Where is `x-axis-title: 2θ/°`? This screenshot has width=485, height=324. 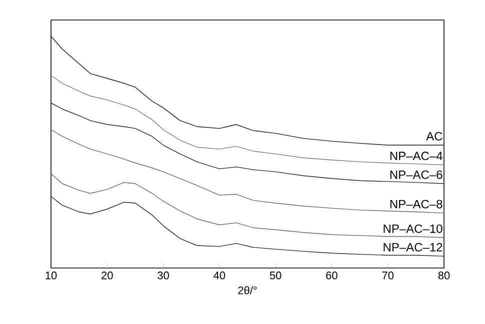 x-axis-title: 2θ/° is located at coordinates (247, 290).